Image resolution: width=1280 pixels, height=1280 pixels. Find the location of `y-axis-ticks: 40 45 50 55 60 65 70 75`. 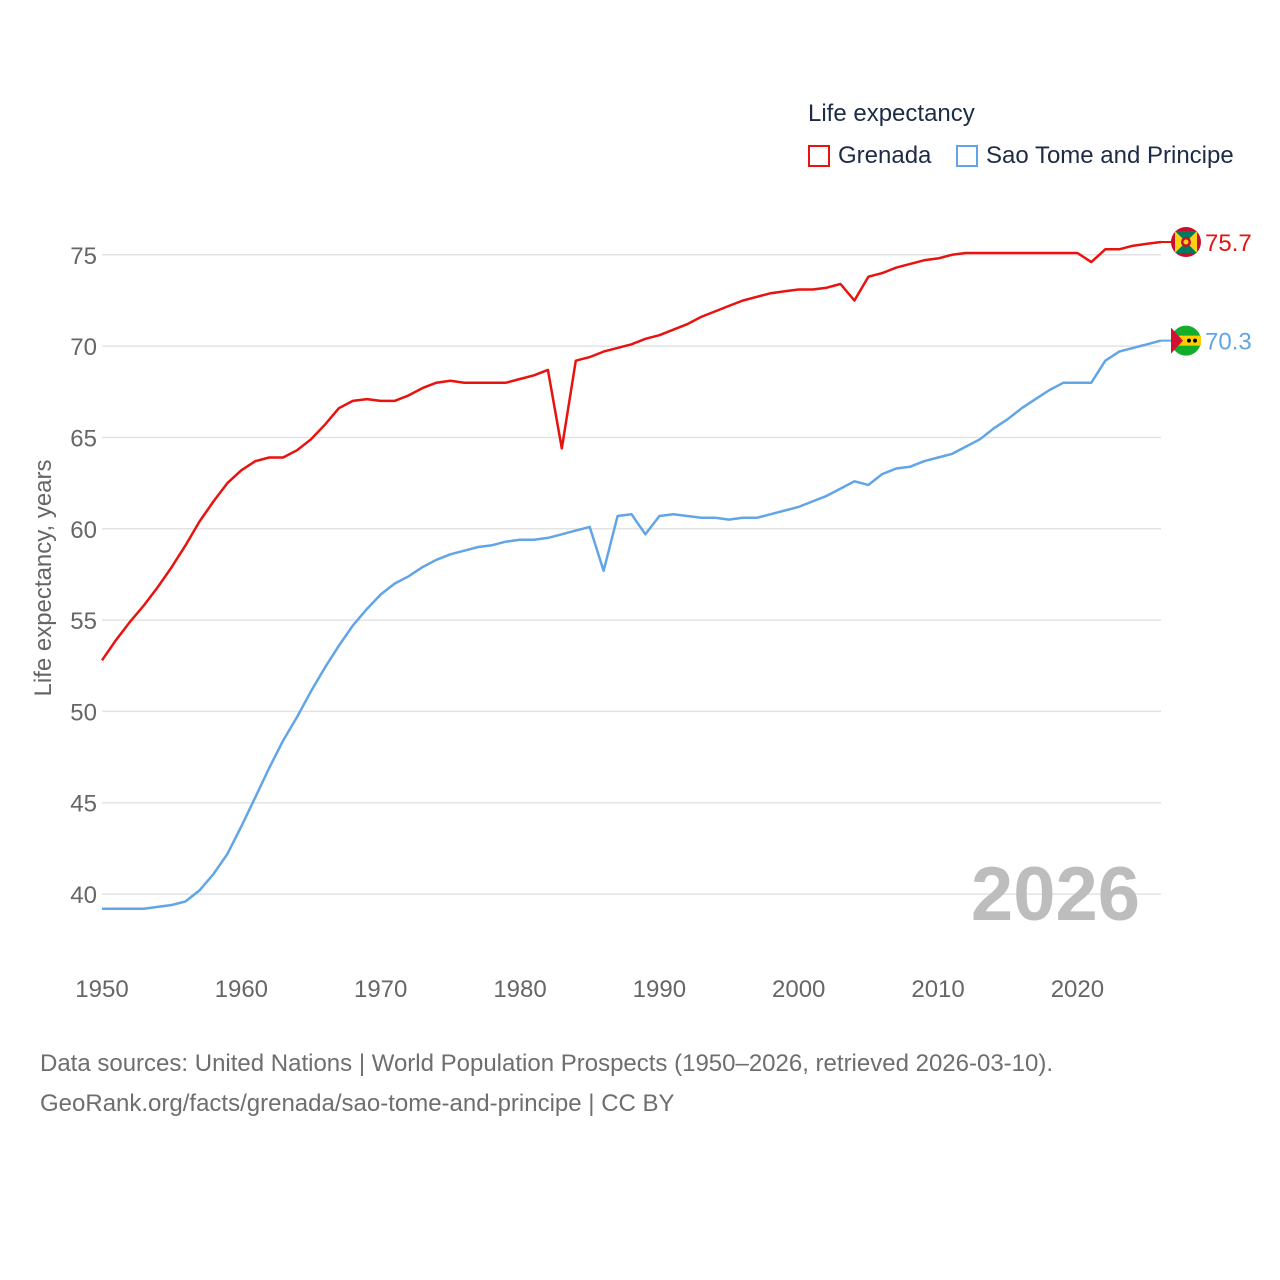

y-axis-ticks: 40 45 50 55 60 65 70 75 is located at coordinates (83, 576).